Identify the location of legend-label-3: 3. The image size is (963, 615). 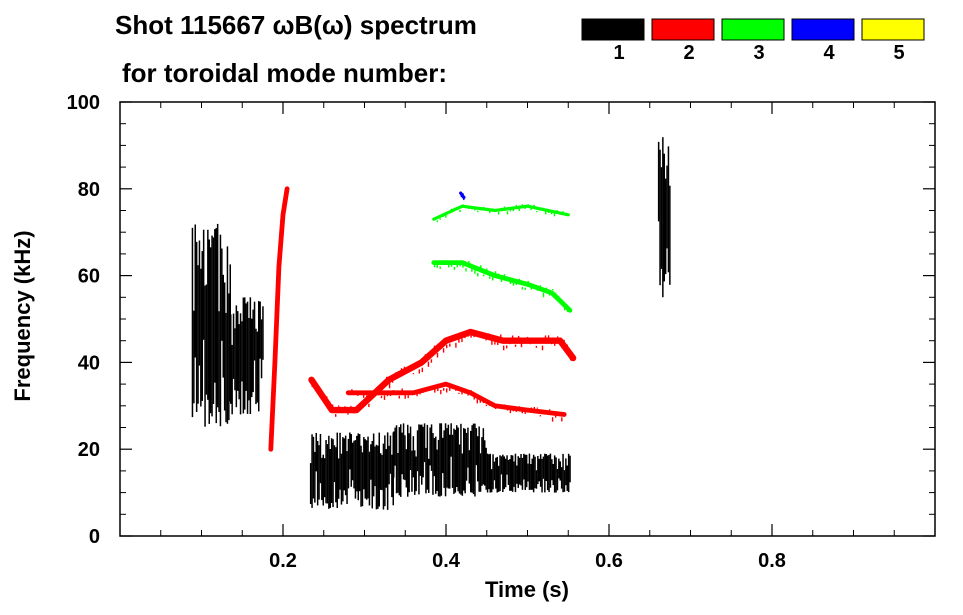
(758, 53).